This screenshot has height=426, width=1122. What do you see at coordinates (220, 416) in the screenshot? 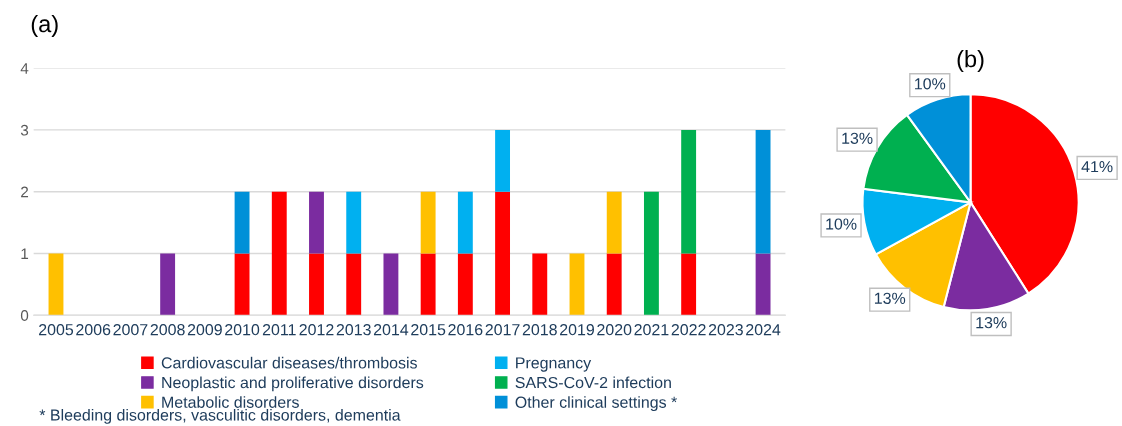
I see `text: * Bleeding disorders, vasculitic disorders, dementia` at bounding box center [220, 416].